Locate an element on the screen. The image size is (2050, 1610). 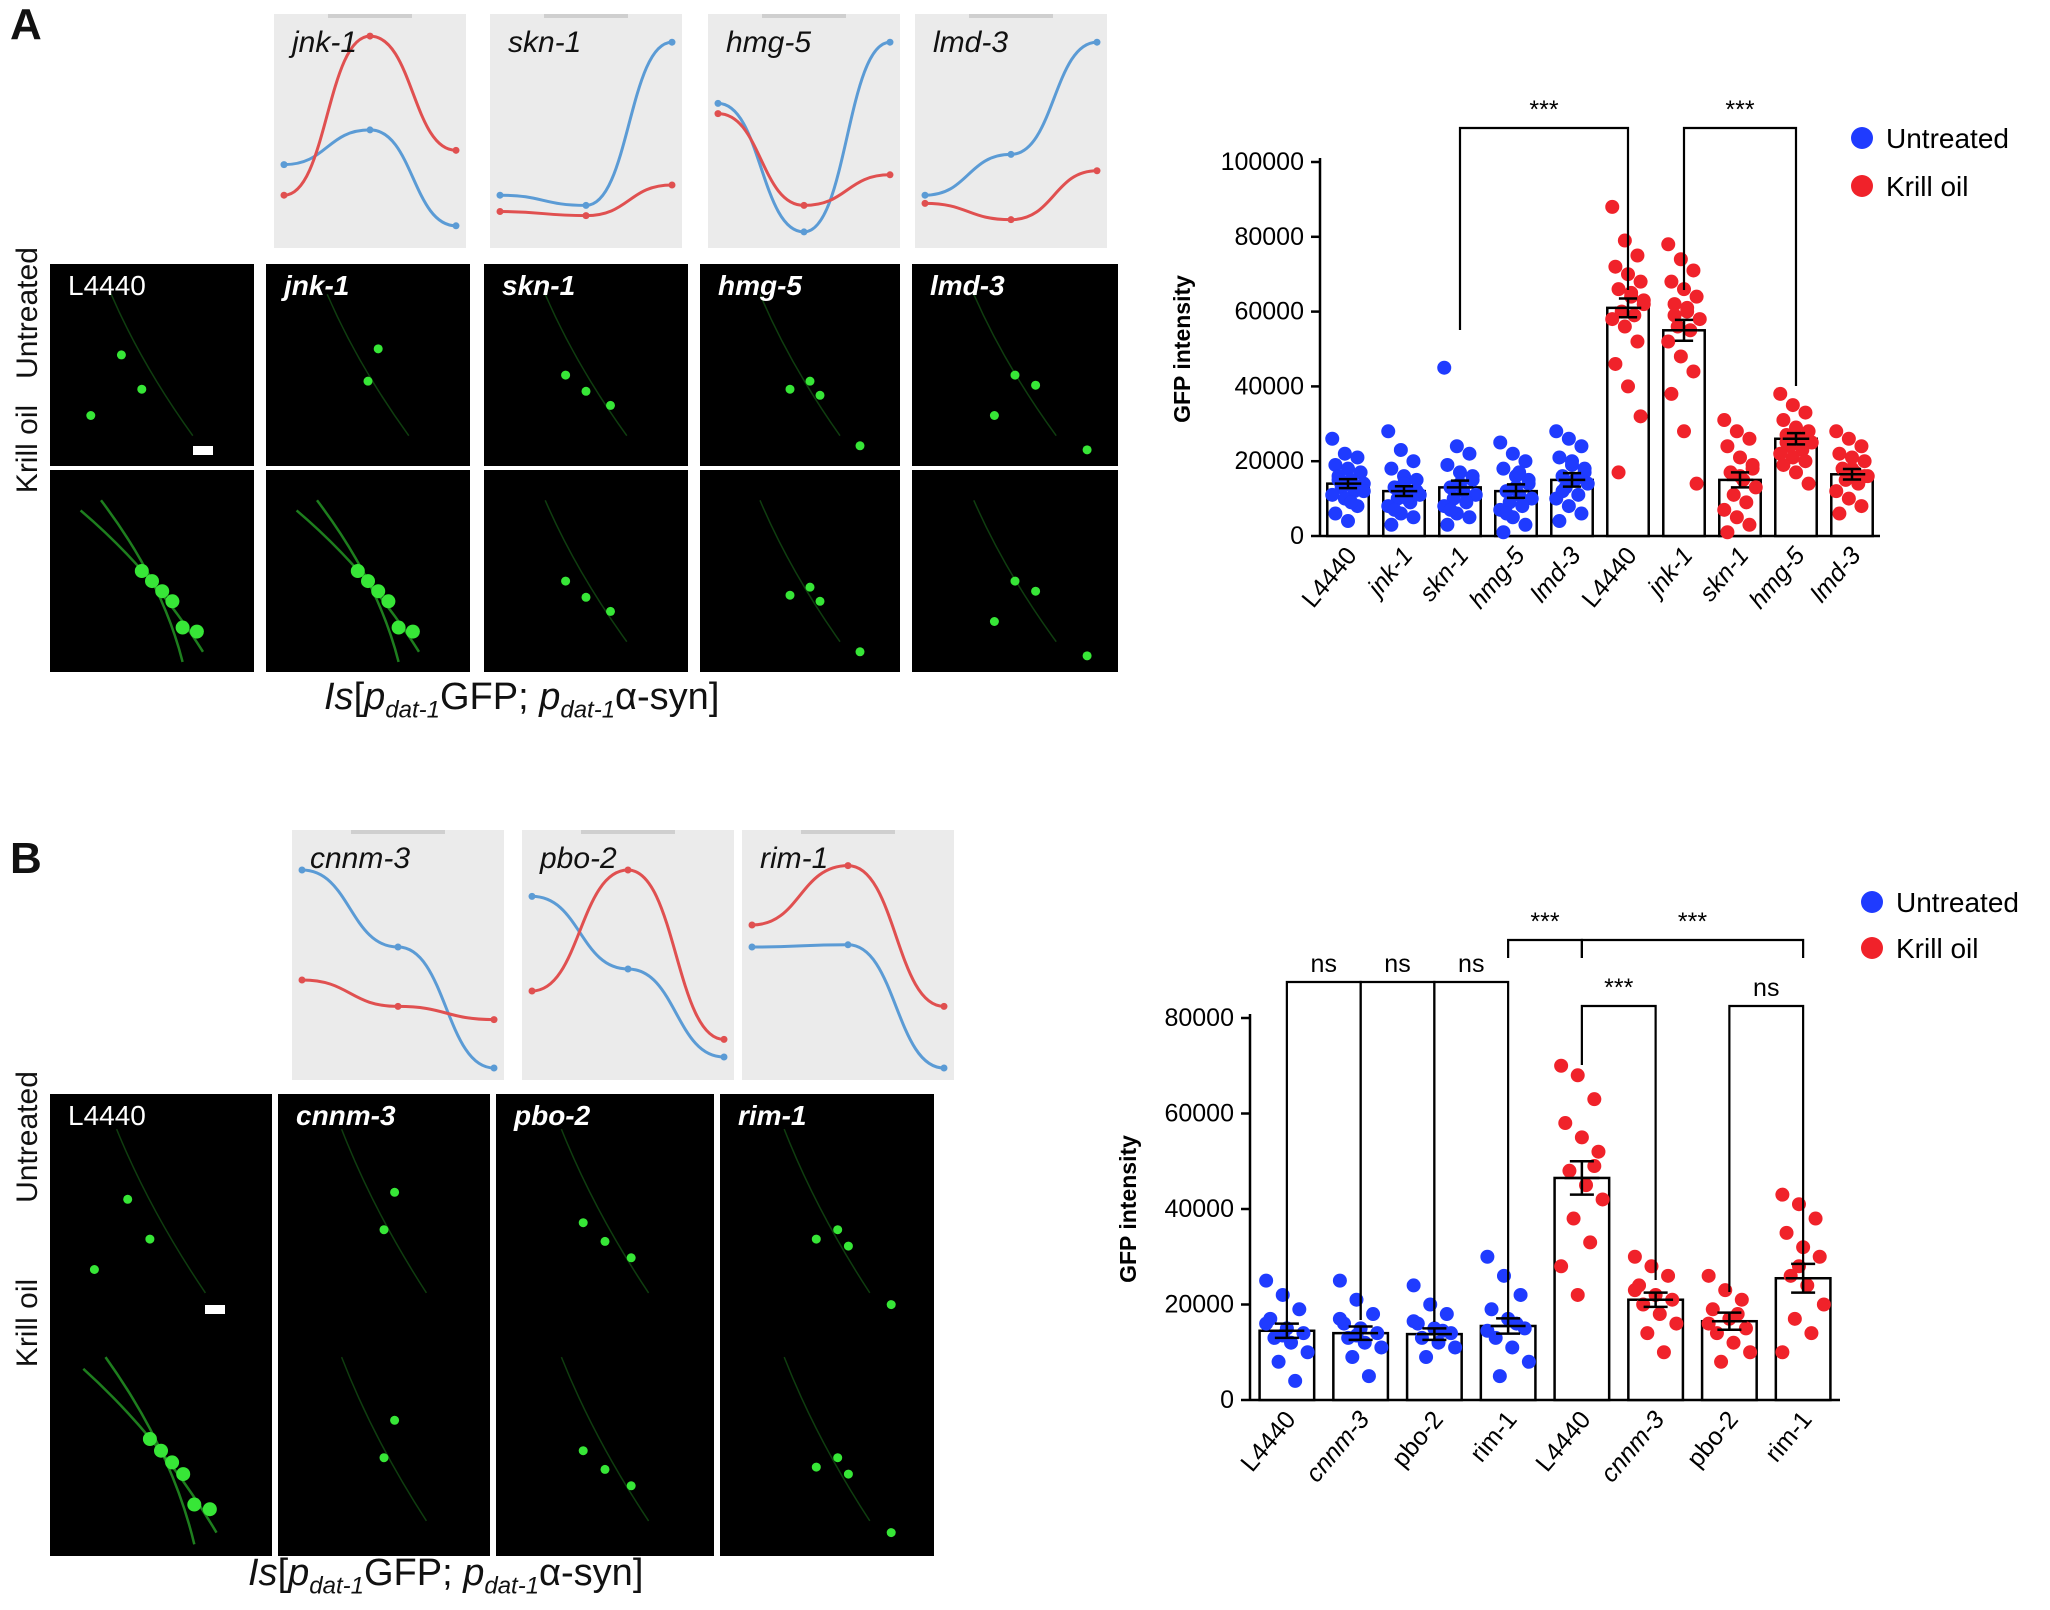
mini-trend-plot-a-2: hmg-5 is located at coordinates (804, 131).